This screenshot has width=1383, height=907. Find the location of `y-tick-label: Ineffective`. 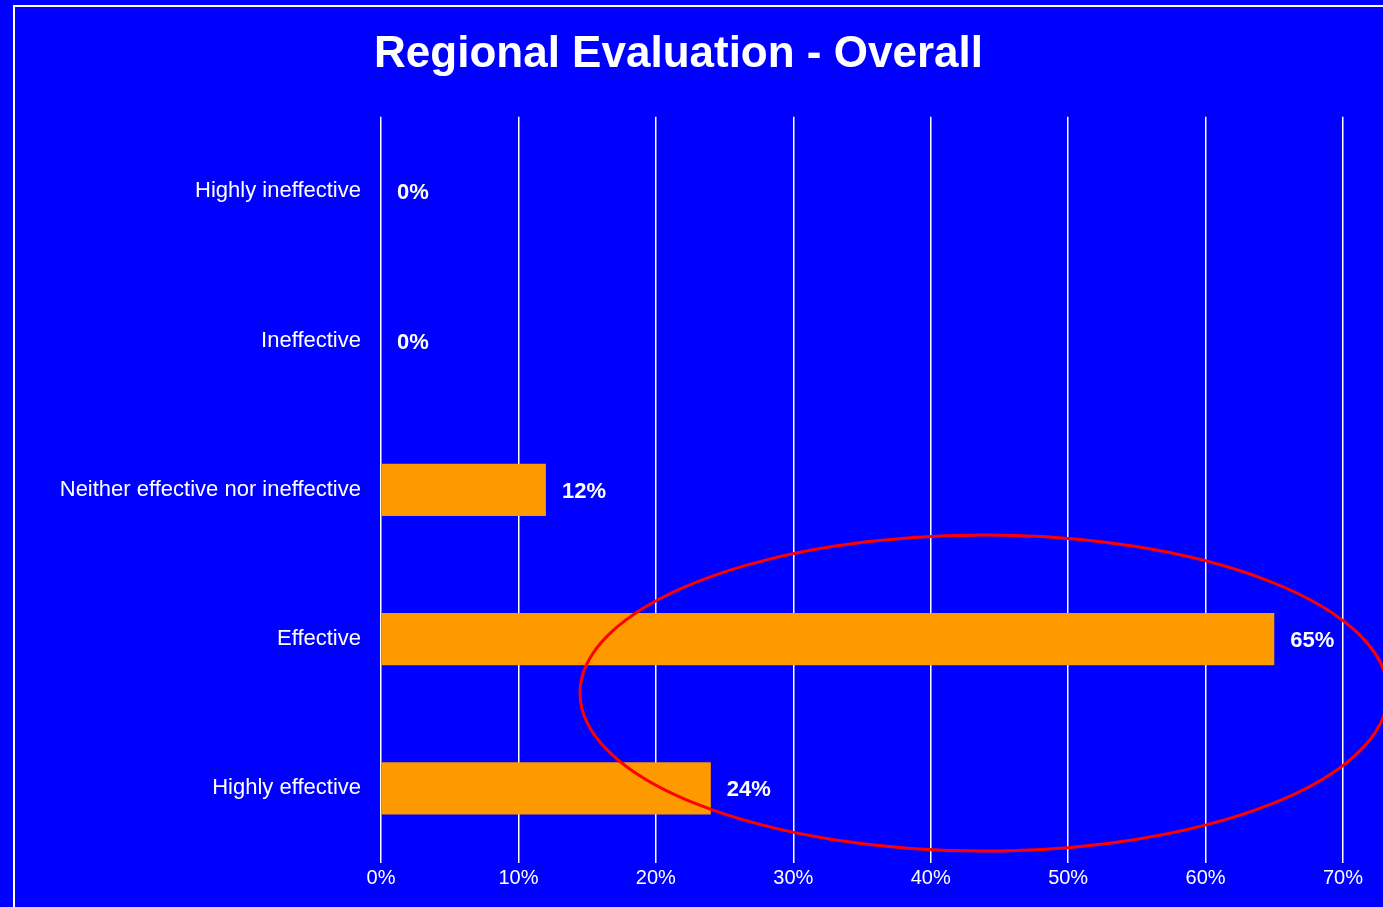

y-tick-label: Ineffective is located at coordinates (311, 339).